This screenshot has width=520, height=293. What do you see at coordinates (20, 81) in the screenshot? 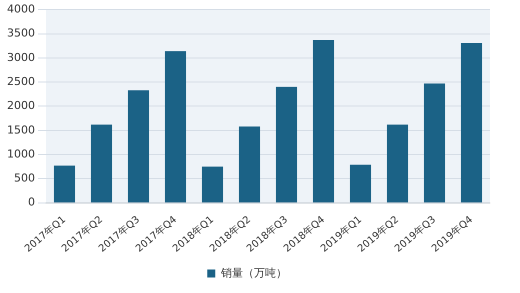
I see `y-tick-label: 2500` at bounding box center [20, 81].